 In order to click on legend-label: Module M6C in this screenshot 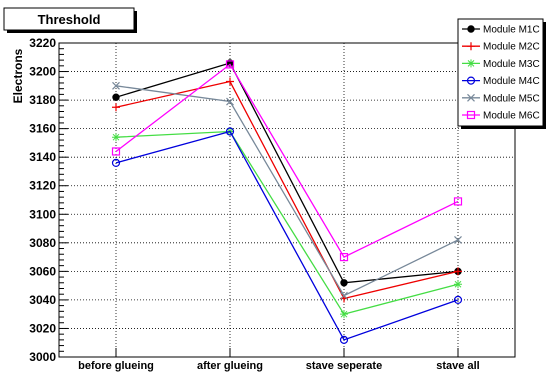, I will do `click(511, 116)`.